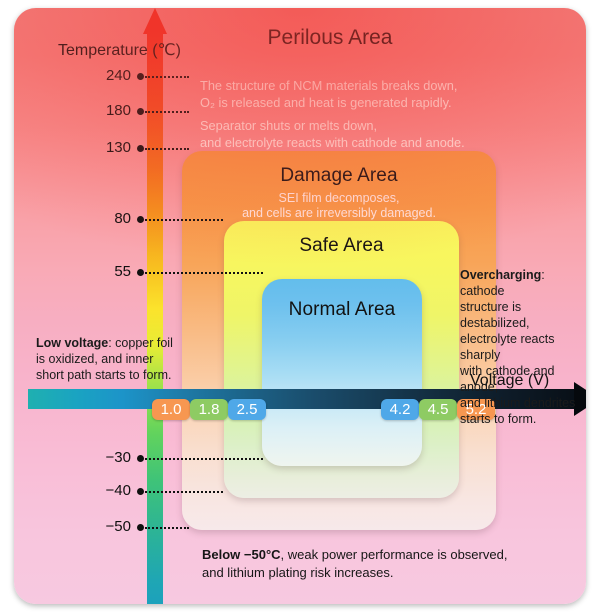  I want to click on temperature-tick-label: 55, so click(122, 271).